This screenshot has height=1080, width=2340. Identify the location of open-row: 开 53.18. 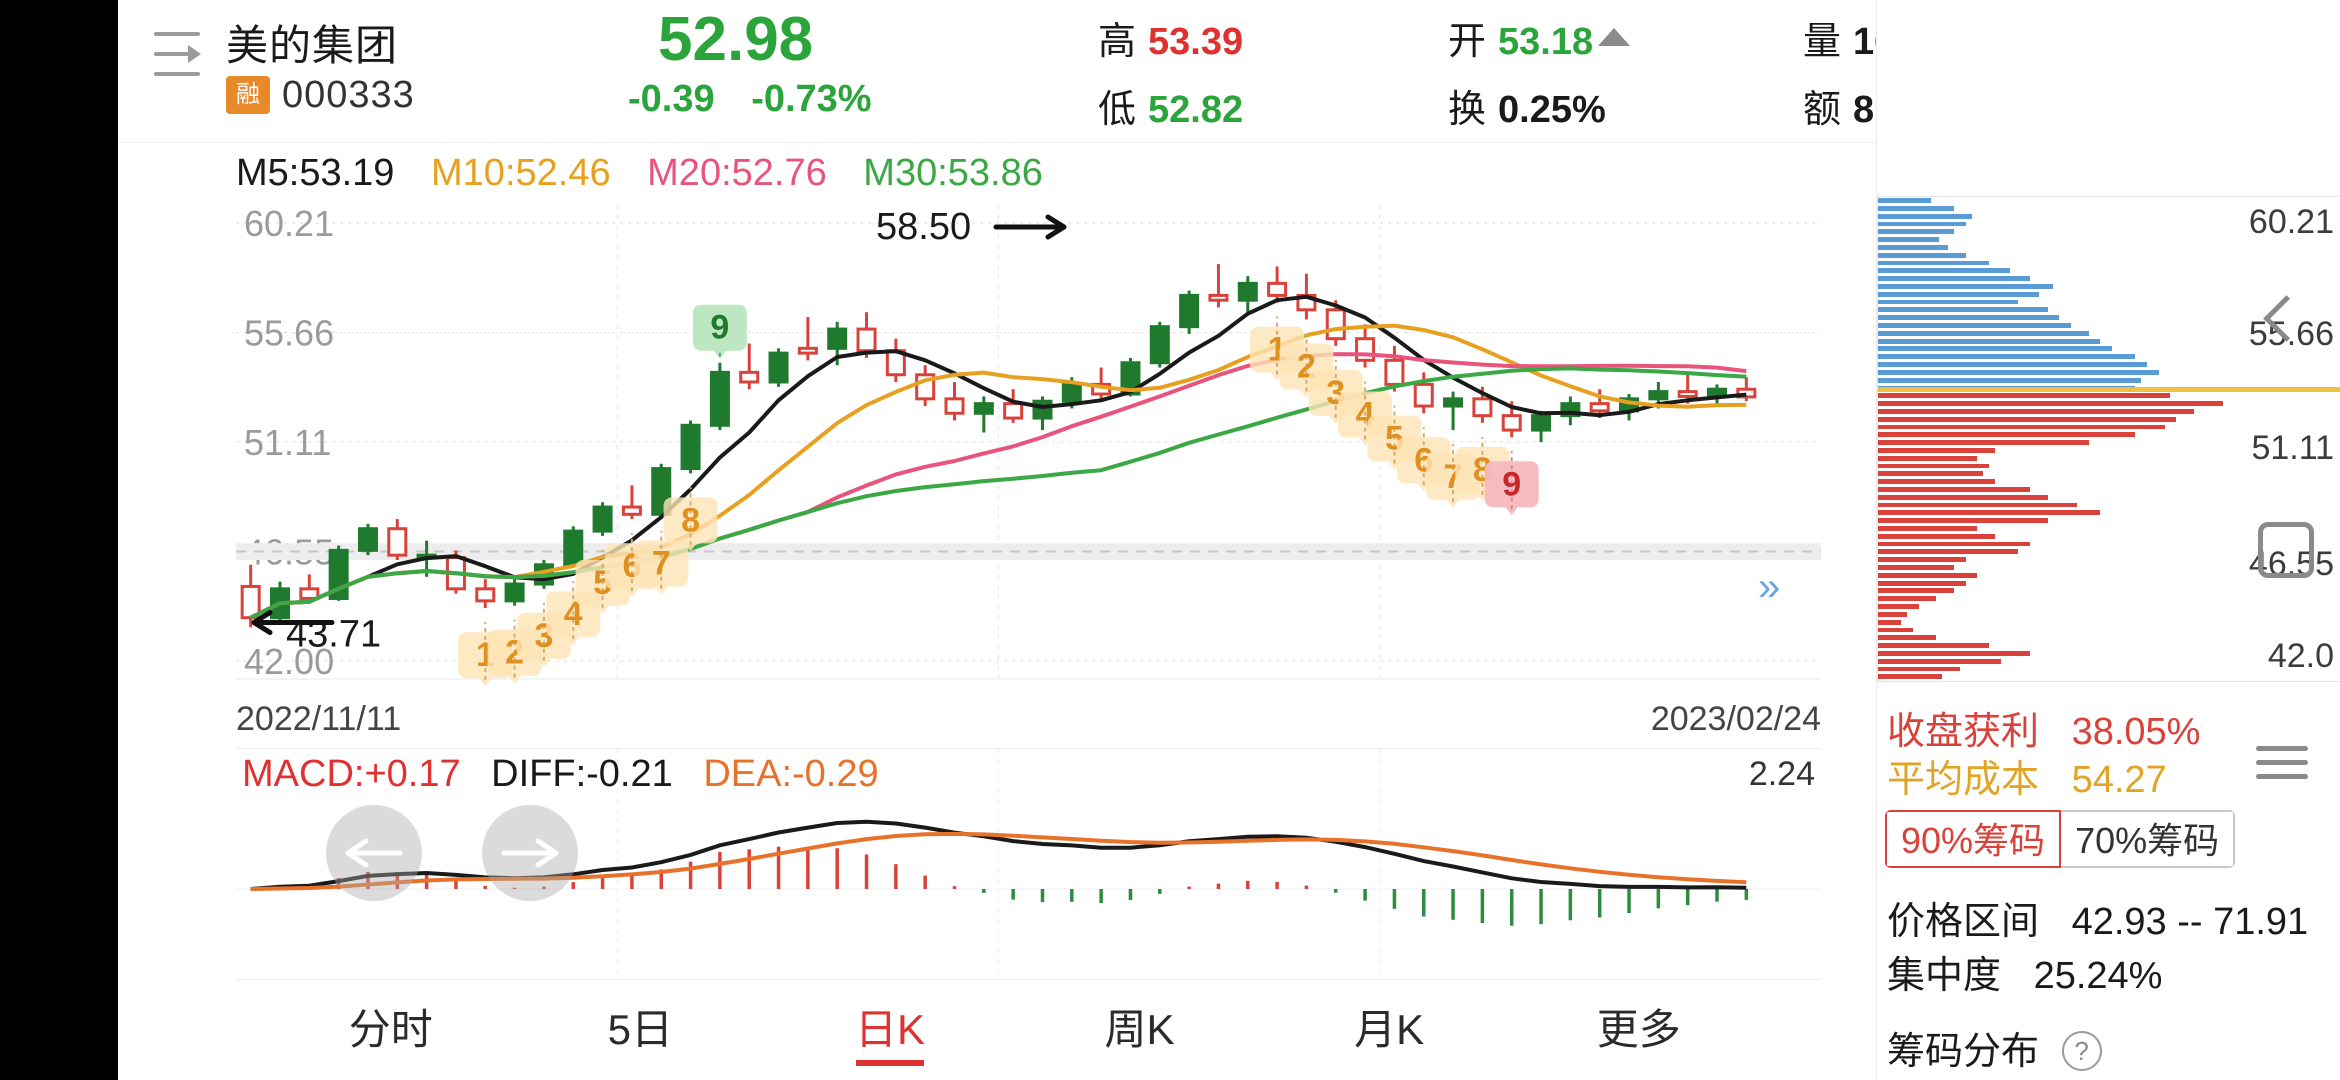
(1520, 37).